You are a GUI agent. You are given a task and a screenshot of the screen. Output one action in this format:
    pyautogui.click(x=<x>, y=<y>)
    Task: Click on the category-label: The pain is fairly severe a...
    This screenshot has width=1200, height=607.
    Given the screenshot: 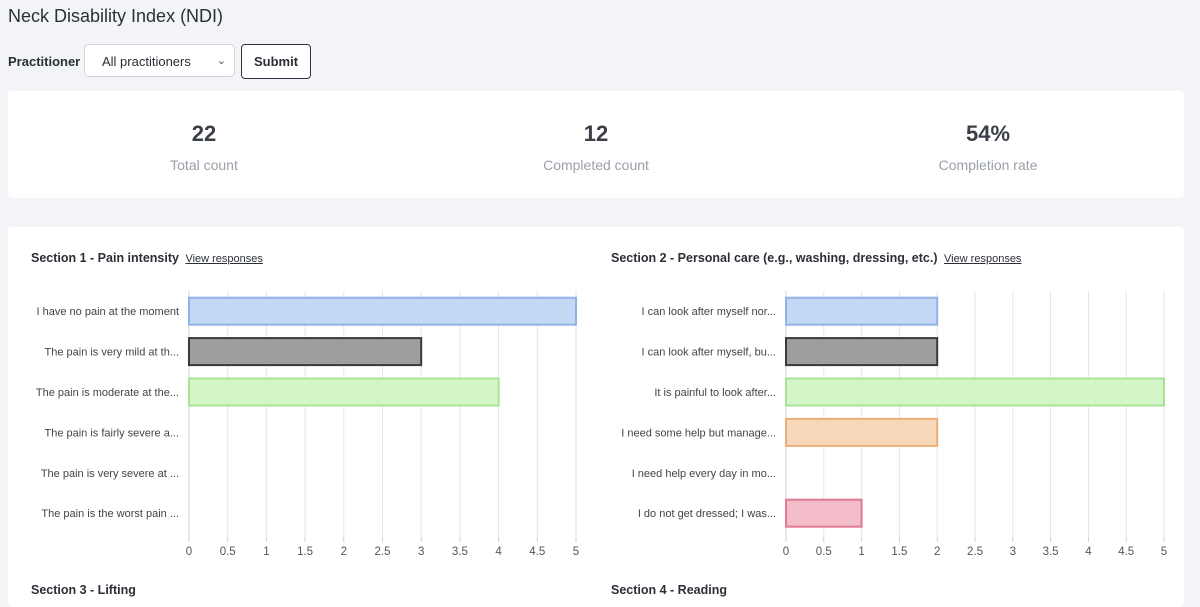 What is the action you would take?
    pyautogui.click(x=111, y=433)
    